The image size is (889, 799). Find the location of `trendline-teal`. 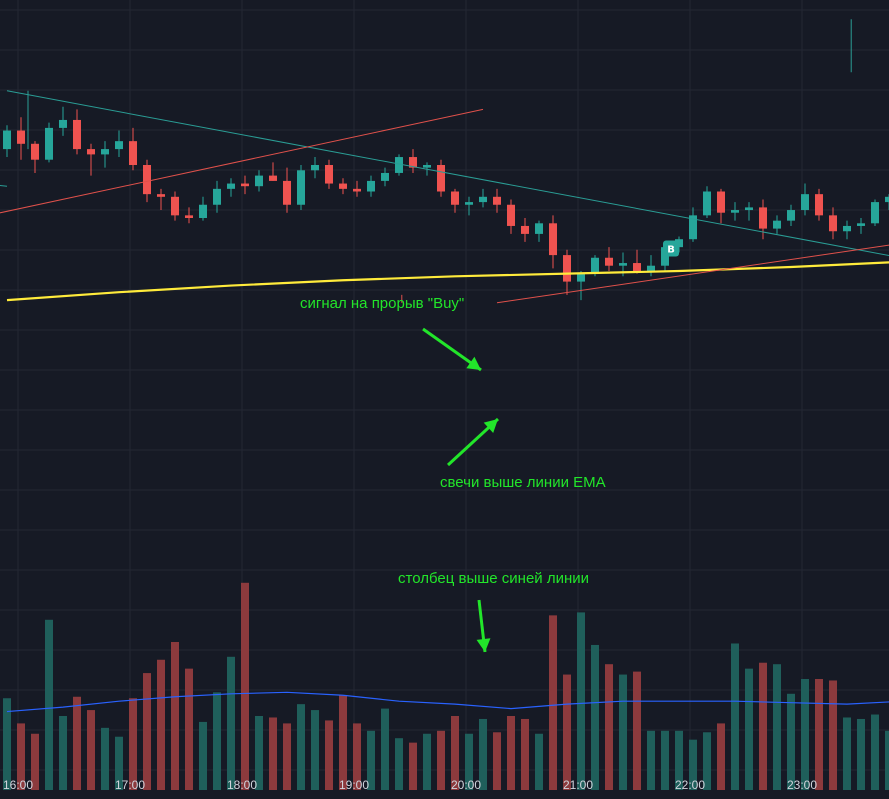

trendline-teal is located at coordinates (4, 186).